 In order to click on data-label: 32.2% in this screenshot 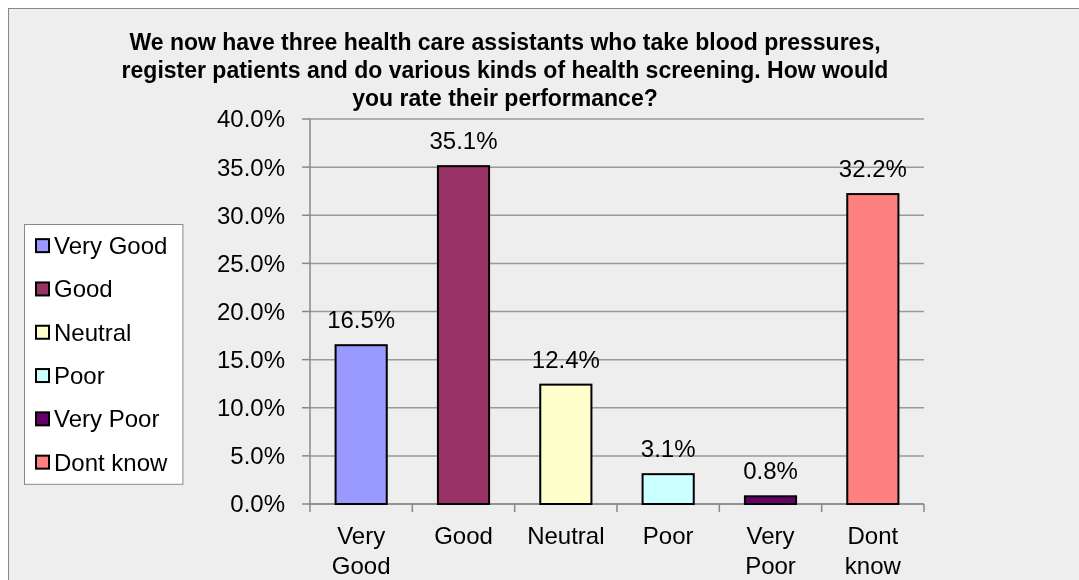, I will do `click(872, 169)`.